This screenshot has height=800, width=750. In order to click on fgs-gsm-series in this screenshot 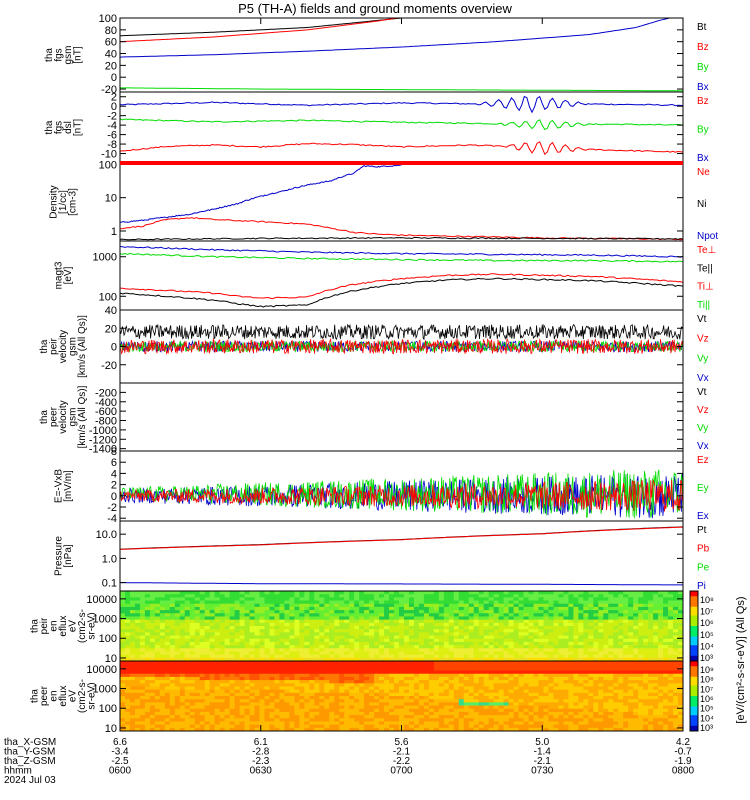, I will do `click(401, 55)`.